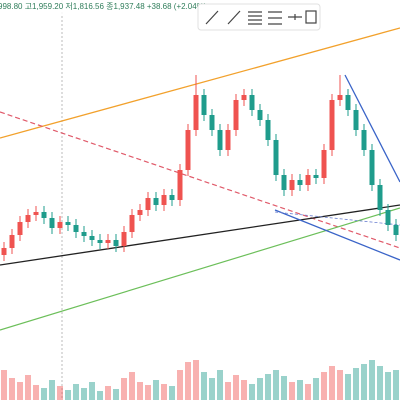  Describe the element at coordinates (337, 218) in the screenshot. I see `trend-line` at that location.